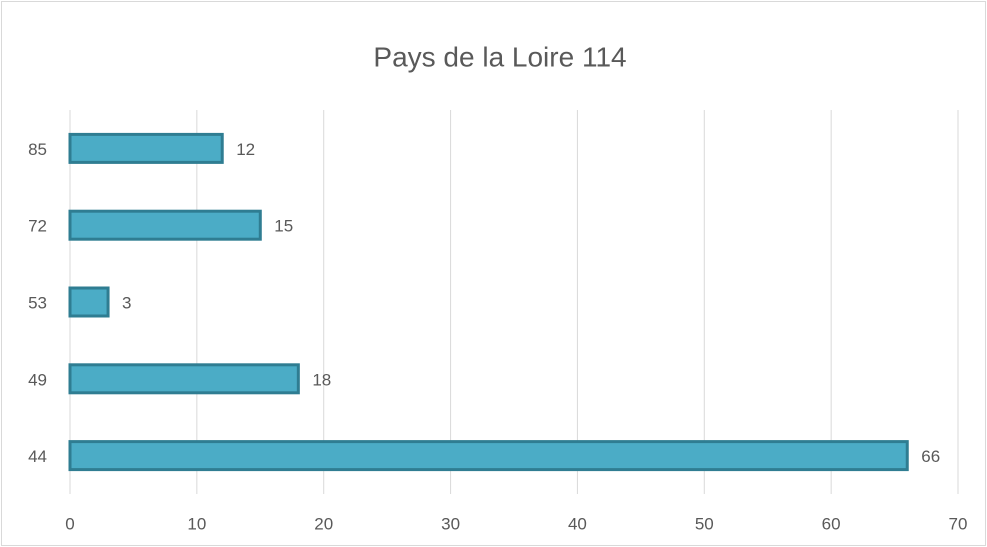 The image size is (987, 547). I want to click on y-tick-label: 85, so click(37, 149).